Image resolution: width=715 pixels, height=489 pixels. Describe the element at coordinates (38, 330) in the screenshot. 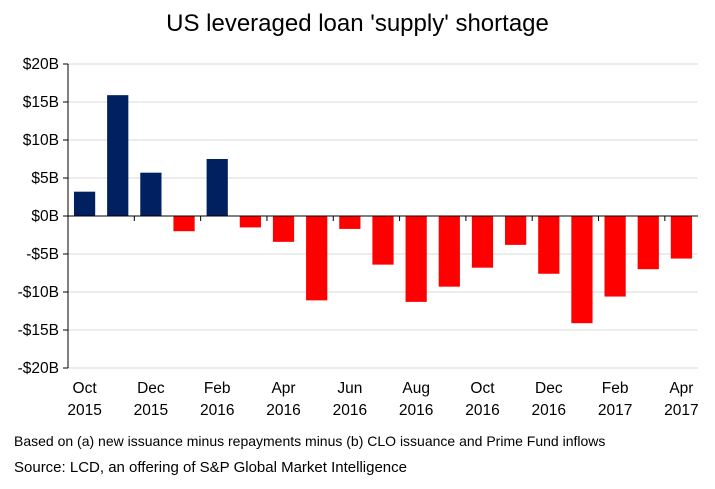

I see `y-tick-label: -$15B` at that location.